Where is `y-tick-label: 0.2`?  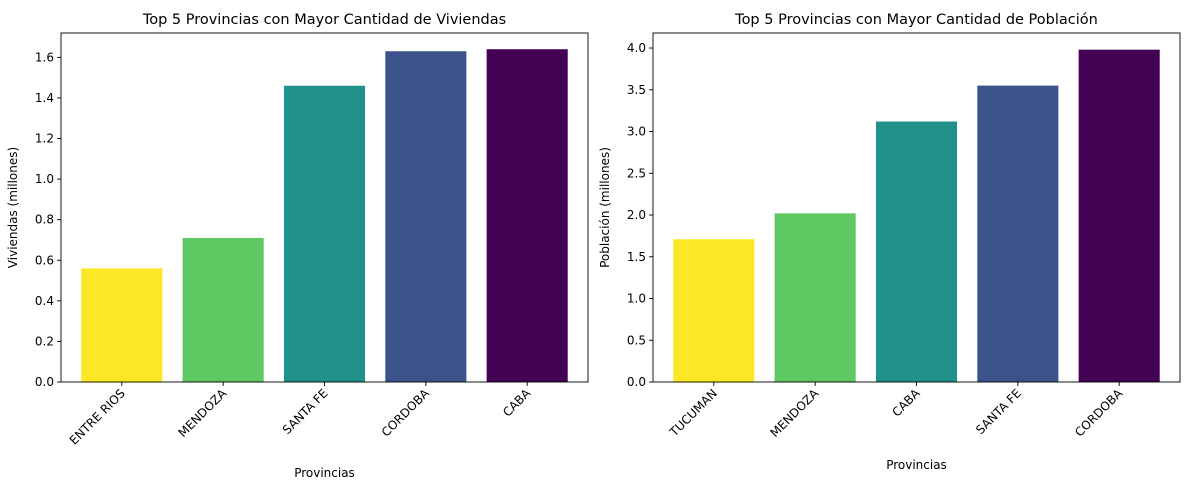
y-tick-label: 0.2 is located at coordinates (44, 341).